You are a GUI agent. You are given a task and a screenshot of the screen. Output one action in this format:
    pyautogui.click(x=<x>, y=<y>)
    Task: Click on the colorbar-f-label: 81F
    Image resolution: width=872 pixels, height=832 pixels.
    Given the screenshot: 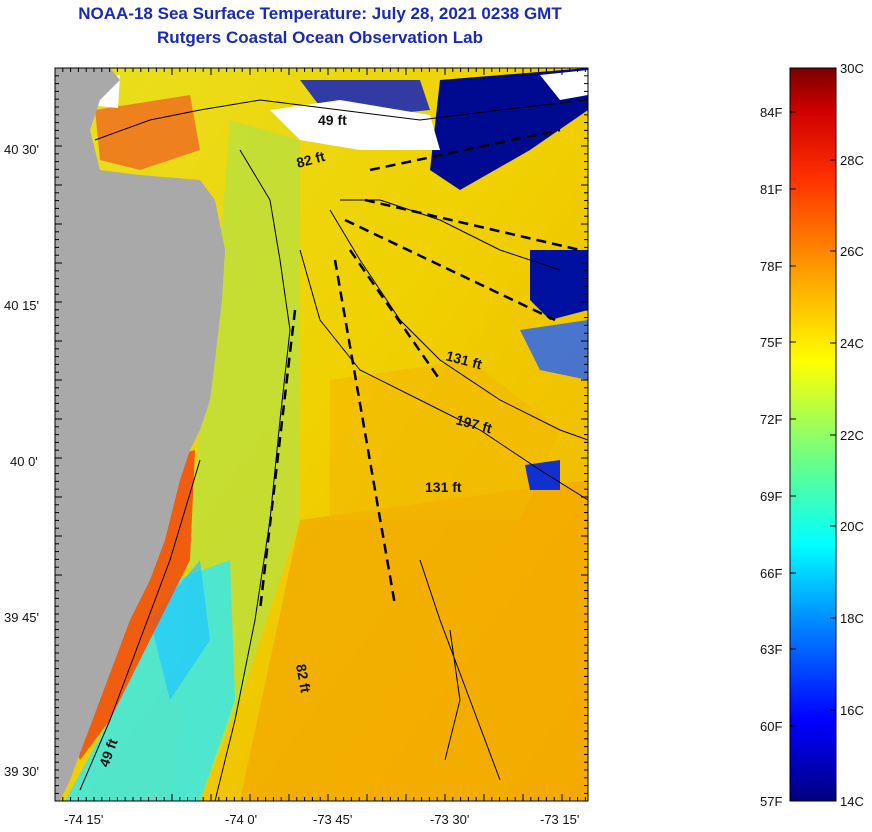 What is the action you would take?
    pyautogui.click(x=771, y=189)
    